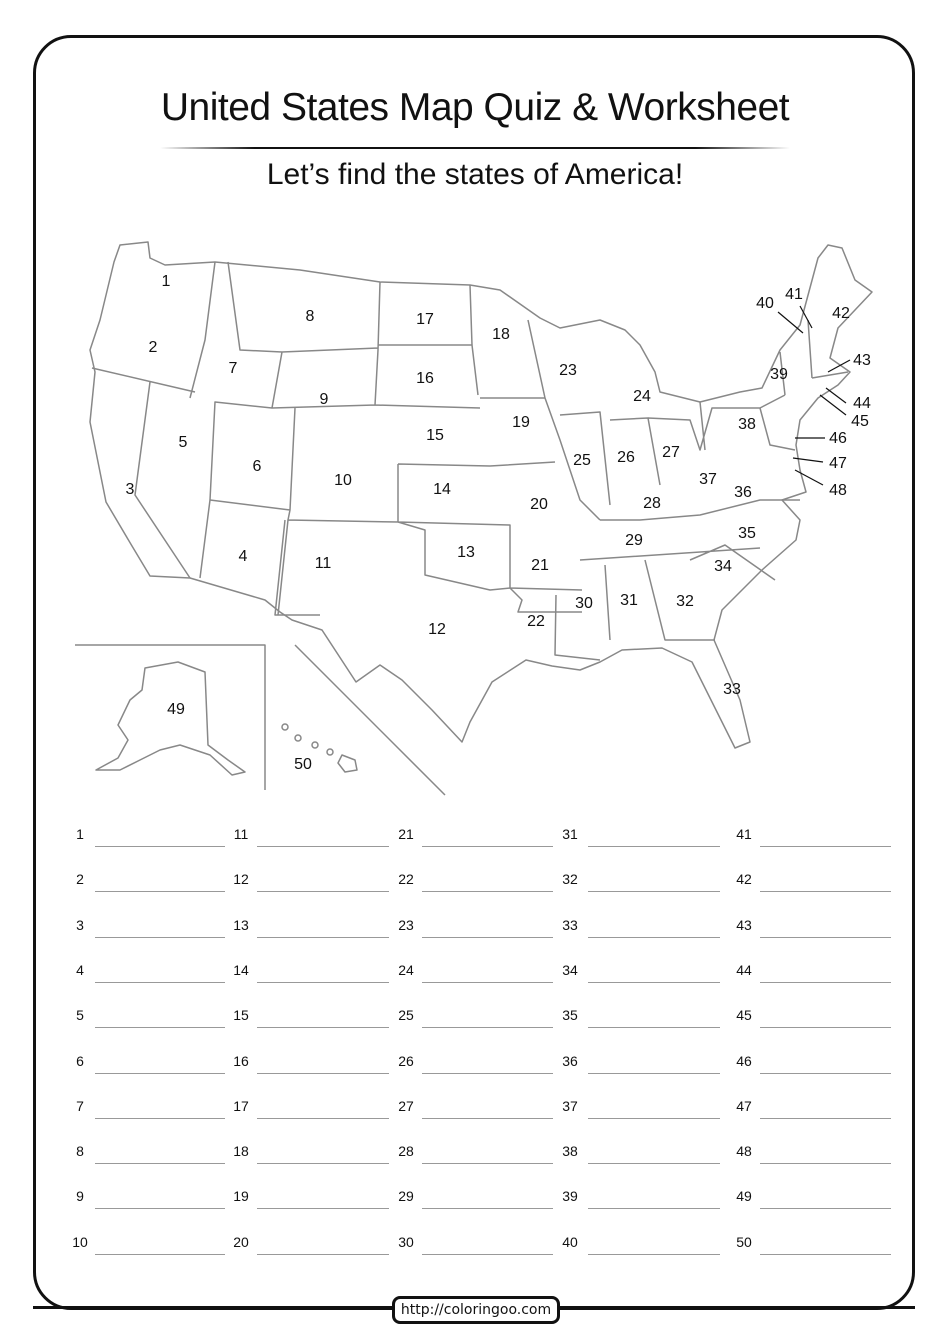 Image resolution: width=950 pixels, height=1344 pixels. Describe the element at coordinates (501, 334) in the screenshot. I see `state-number-label: 18` at that location.